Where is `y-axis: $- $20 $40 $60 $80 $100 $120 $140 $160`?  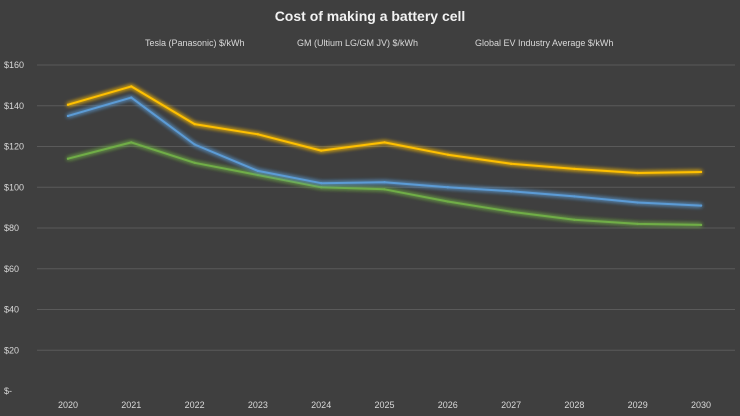 y-axis: $- $20 $40 $60 $80 $100 $120 $140 $160 is located at coordinates (14, 228).